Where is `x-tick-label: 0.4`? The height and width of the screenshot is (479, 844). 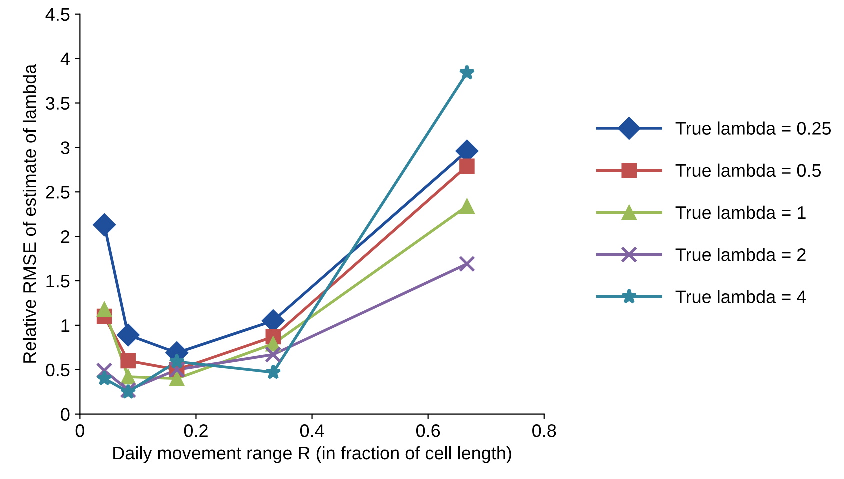
x-tick-label: 0.4 is located at coordinates (312, 431).